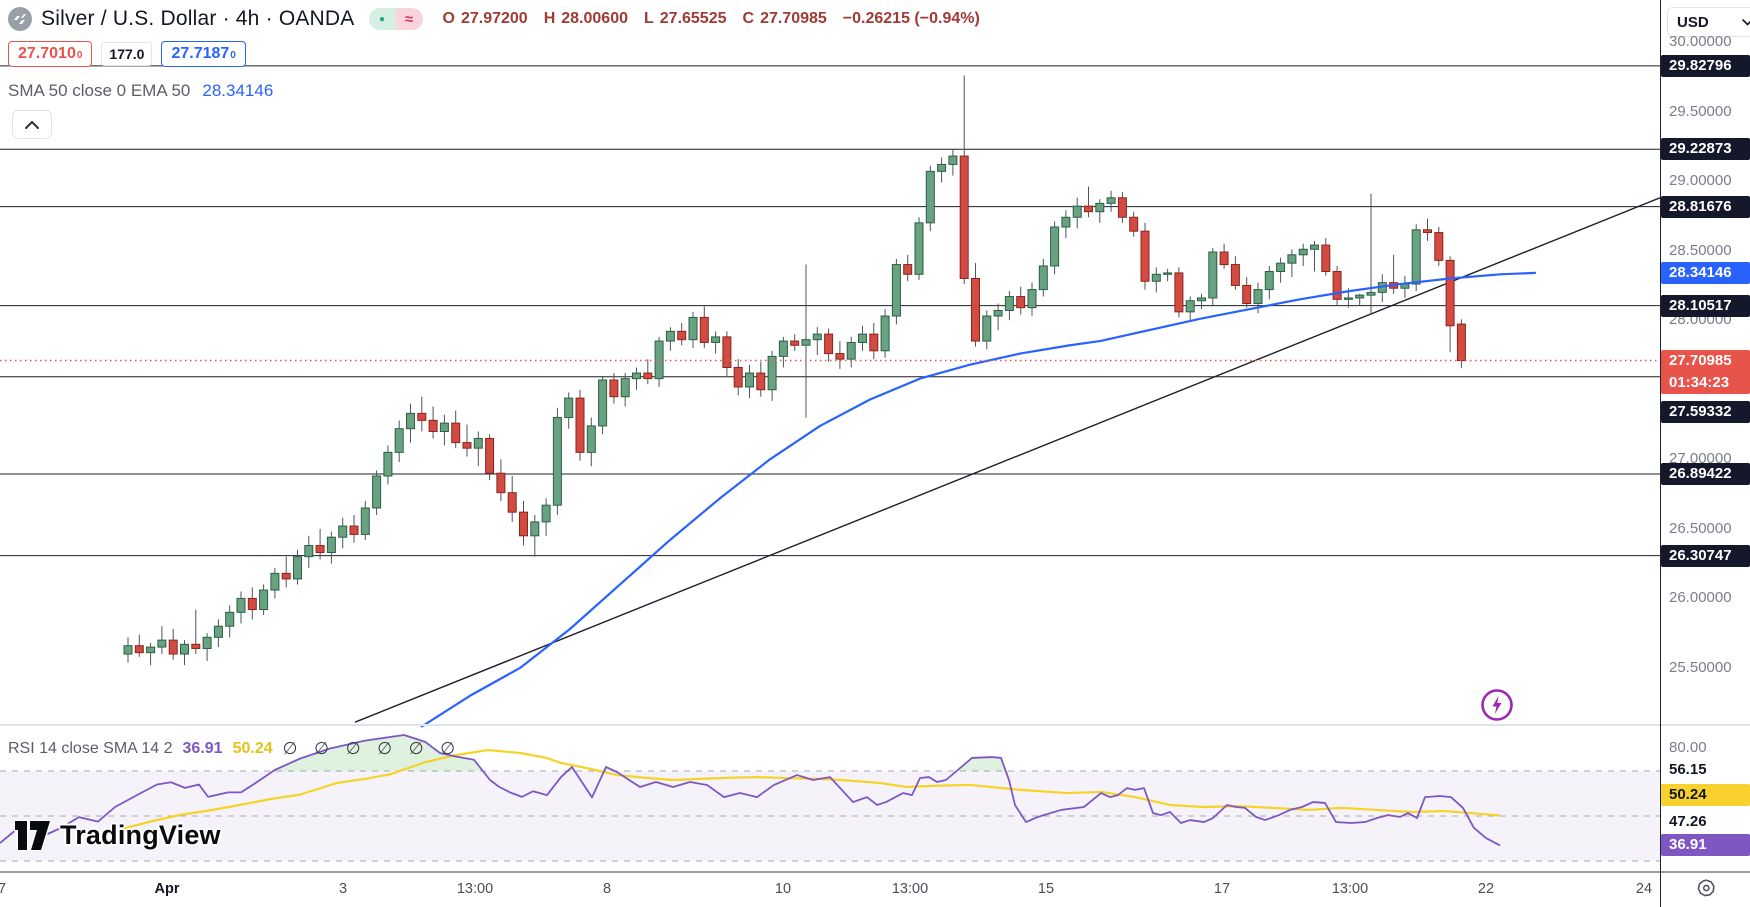 This screenshot has height=907, width=1750. I want to click on time-axis: 7 Apr 3 13:00 8 10 13:00 15 17 13:00 22 24, so click(875, 890).